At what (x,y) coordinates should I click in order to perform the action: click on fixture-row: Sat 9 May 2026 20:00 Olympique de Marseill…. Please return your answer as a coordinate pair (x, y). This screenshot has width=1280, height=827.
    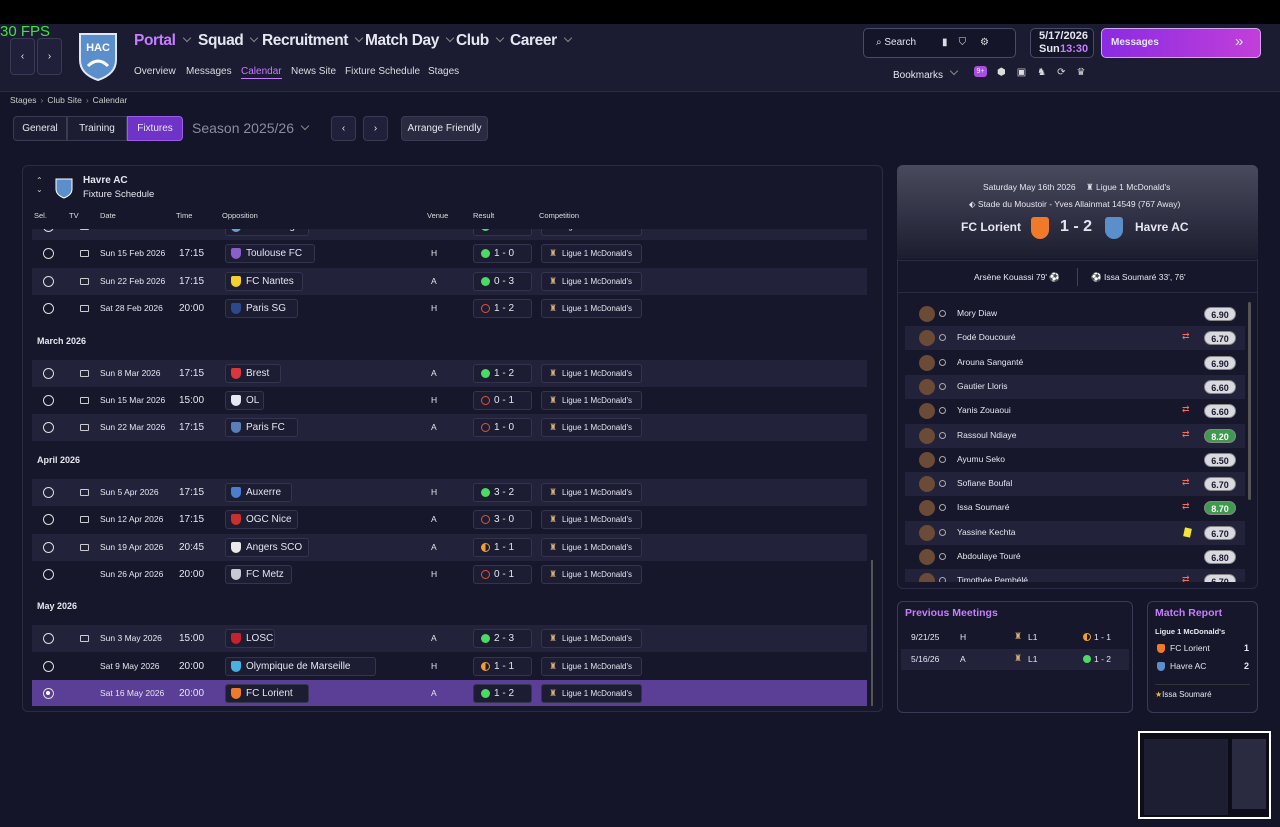
    Looking at the image, I should click on (449, 666).